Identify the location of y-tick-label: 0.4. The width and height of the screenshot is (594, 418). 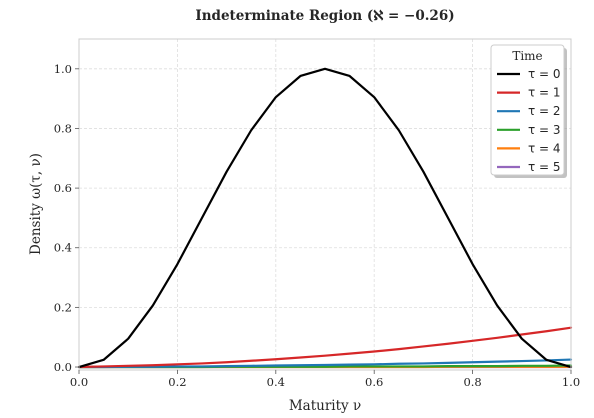
(63, 248).